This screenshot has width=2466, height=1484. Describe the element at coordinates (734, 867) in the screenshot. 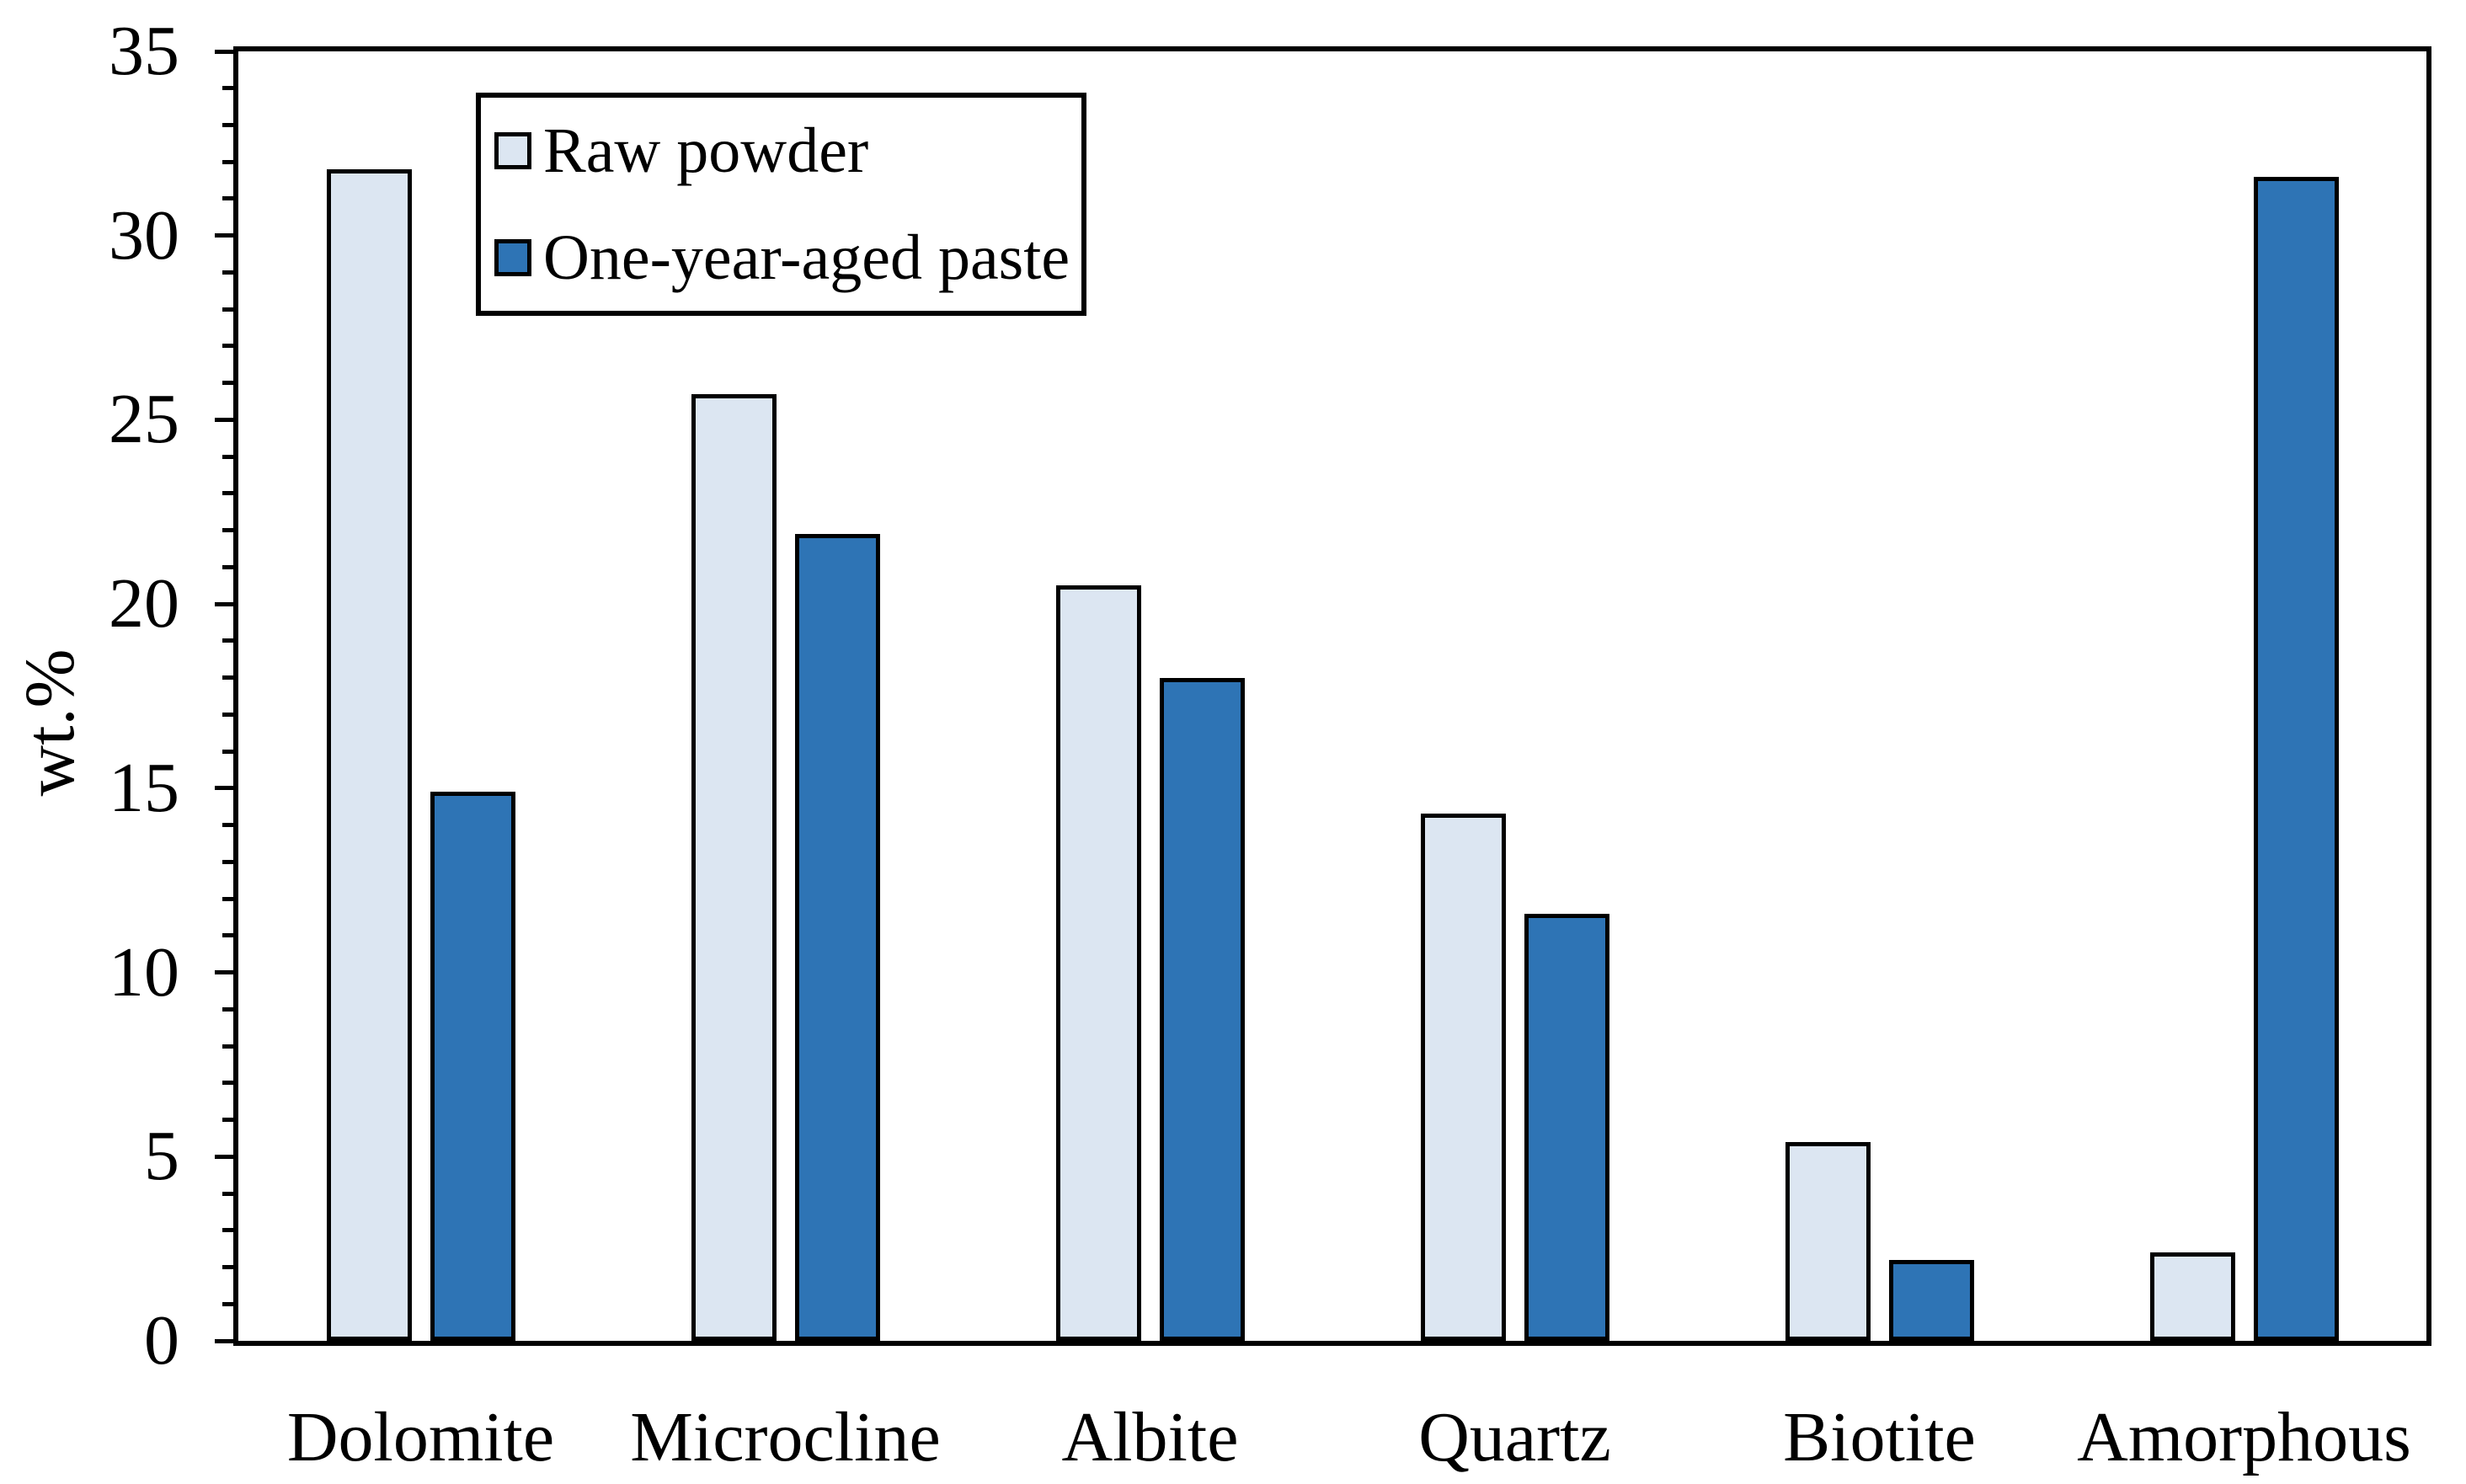

I see `bar-raw-powder-microcline` at that location.